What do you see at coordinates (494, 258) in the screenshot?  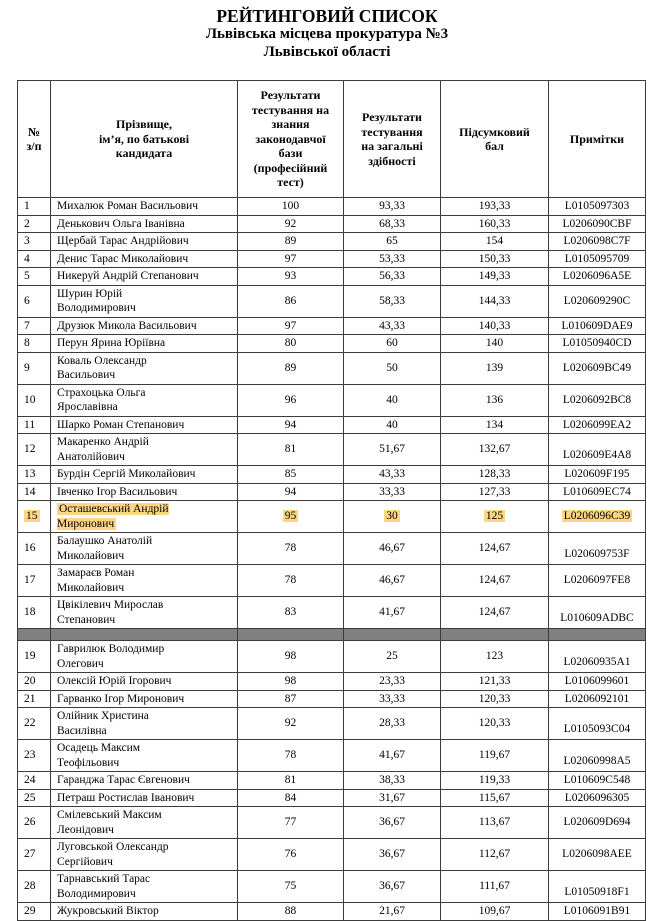 I see `total-score-cell-text: 150,33` at bounding box center [494, 258].